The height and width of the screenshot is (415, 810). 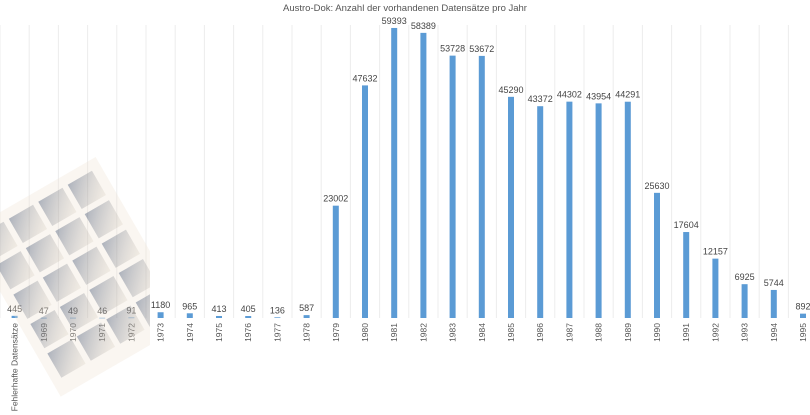 I want to click on data-label: 43954, so click(x=598, y=96).